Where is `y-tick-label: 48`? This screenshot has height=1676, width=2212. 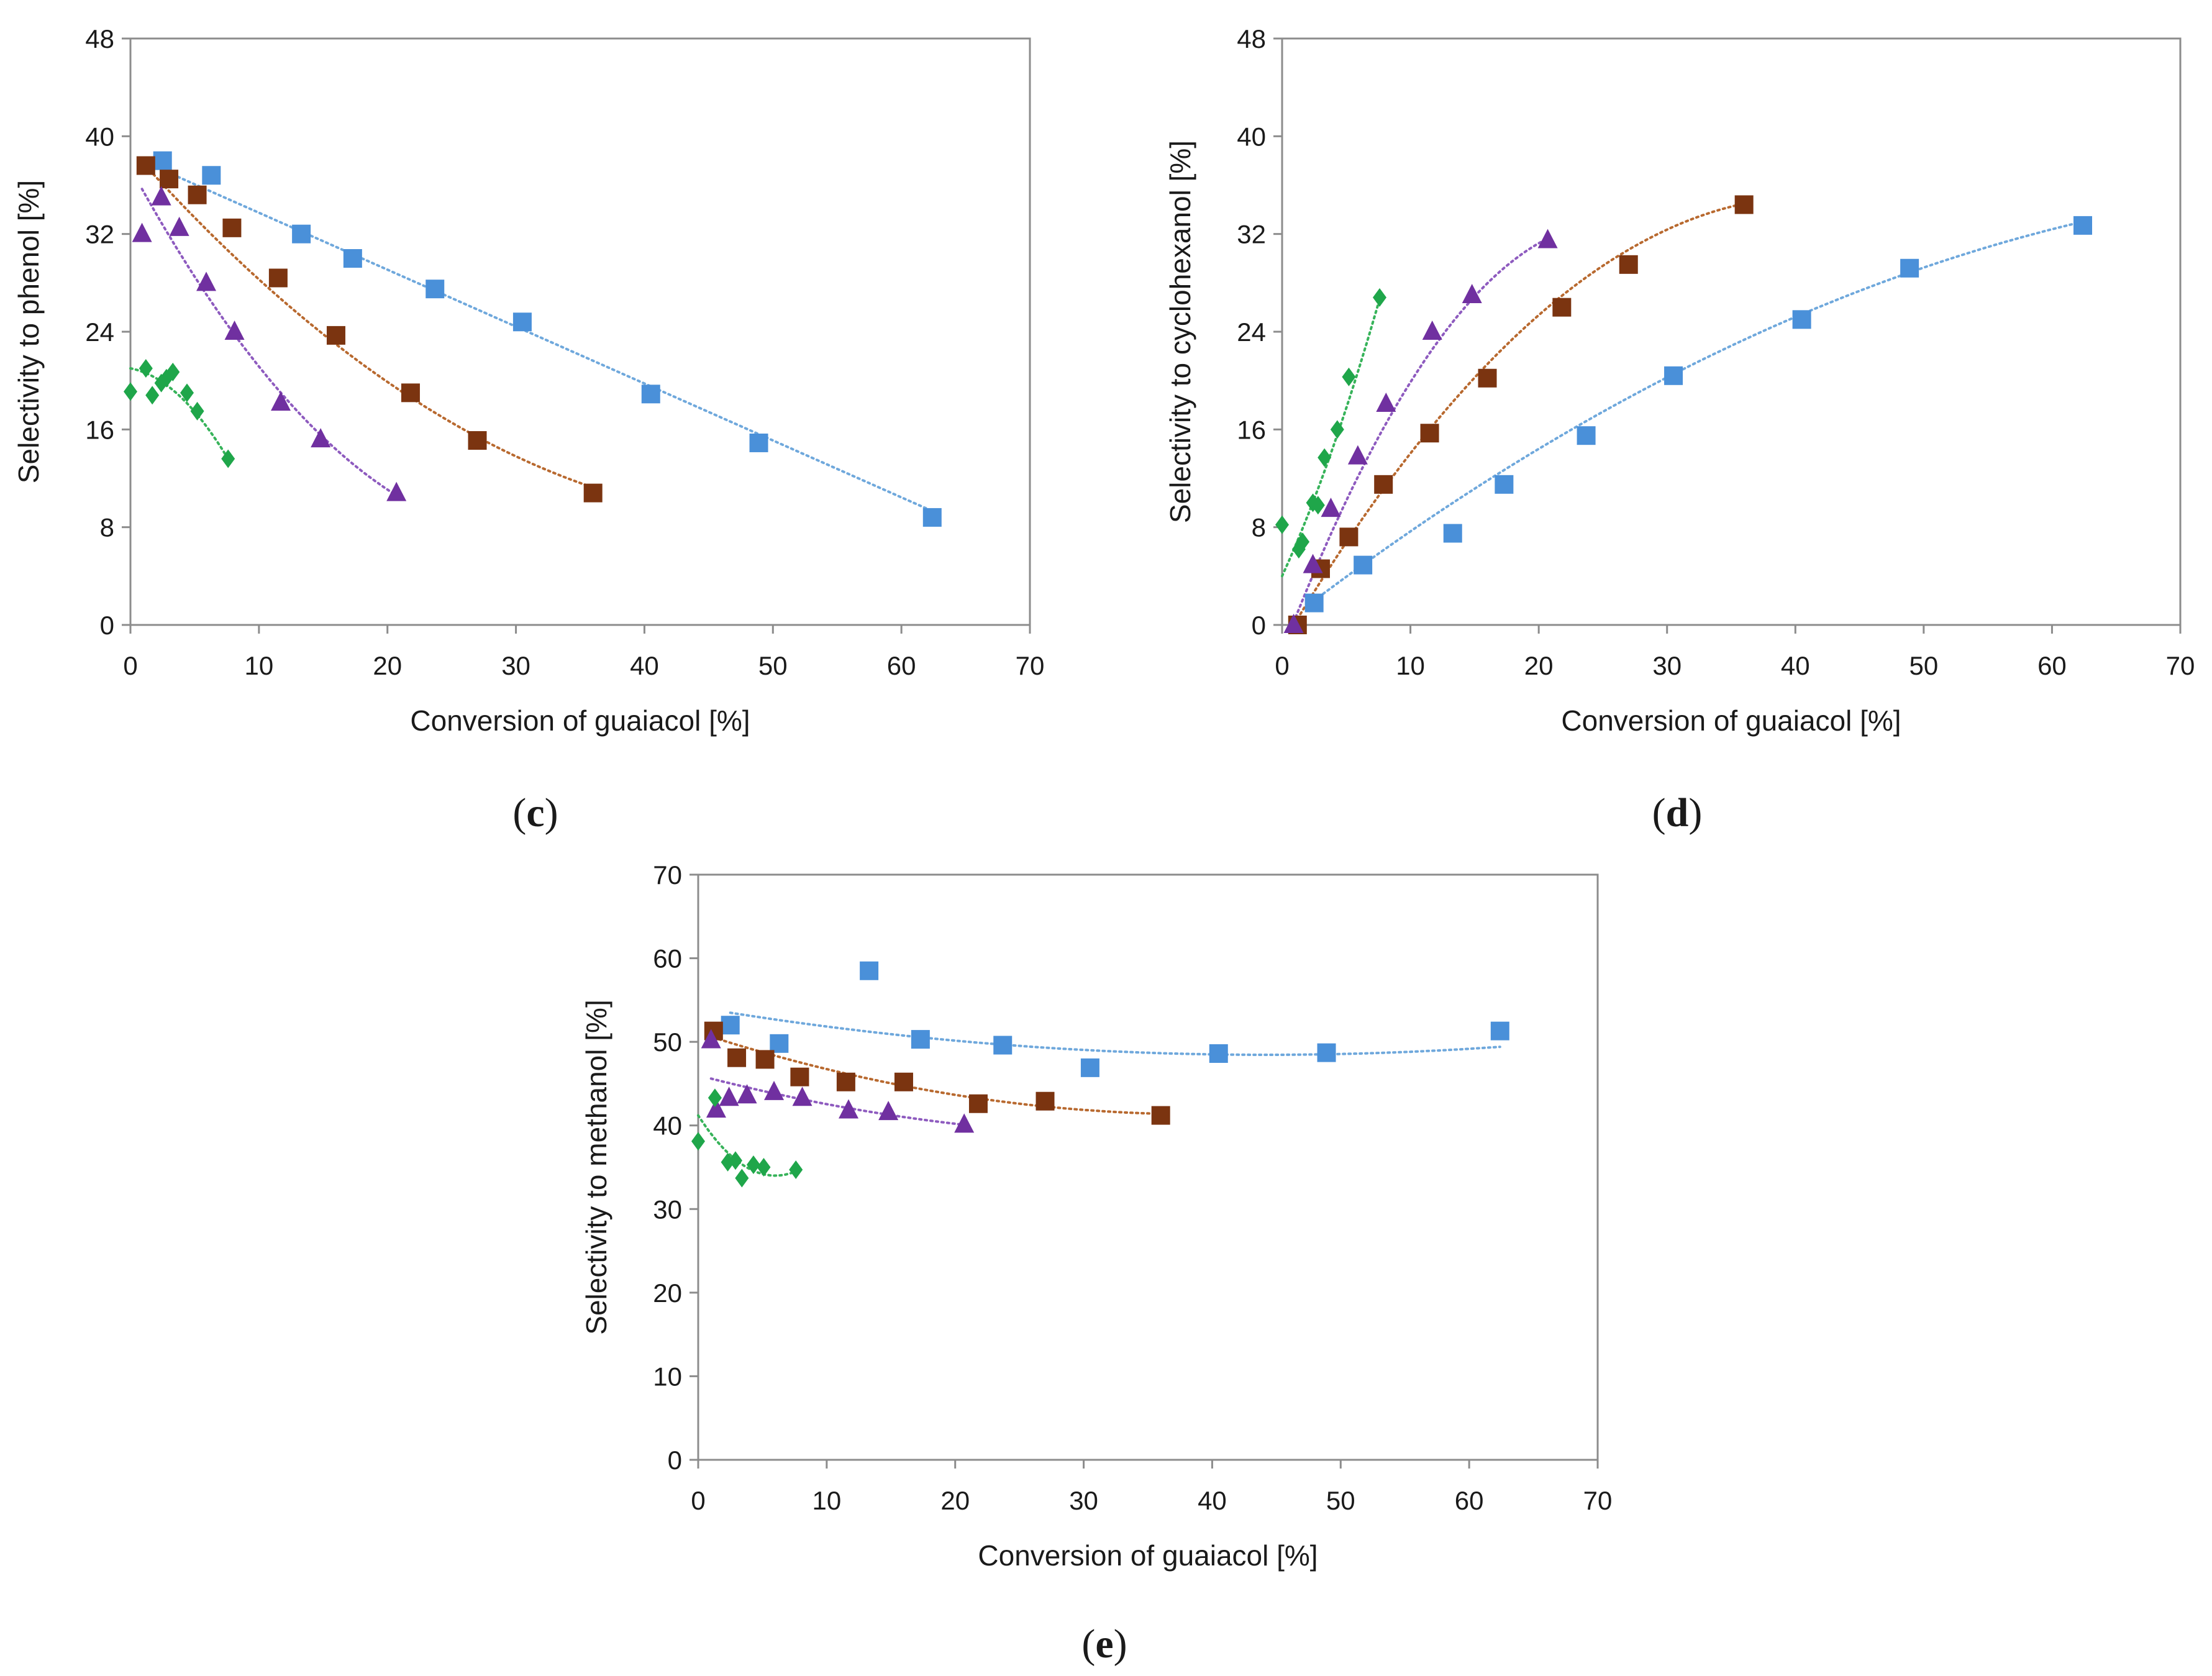
y-tick-label: 48 is located at coordinates (99, 38).